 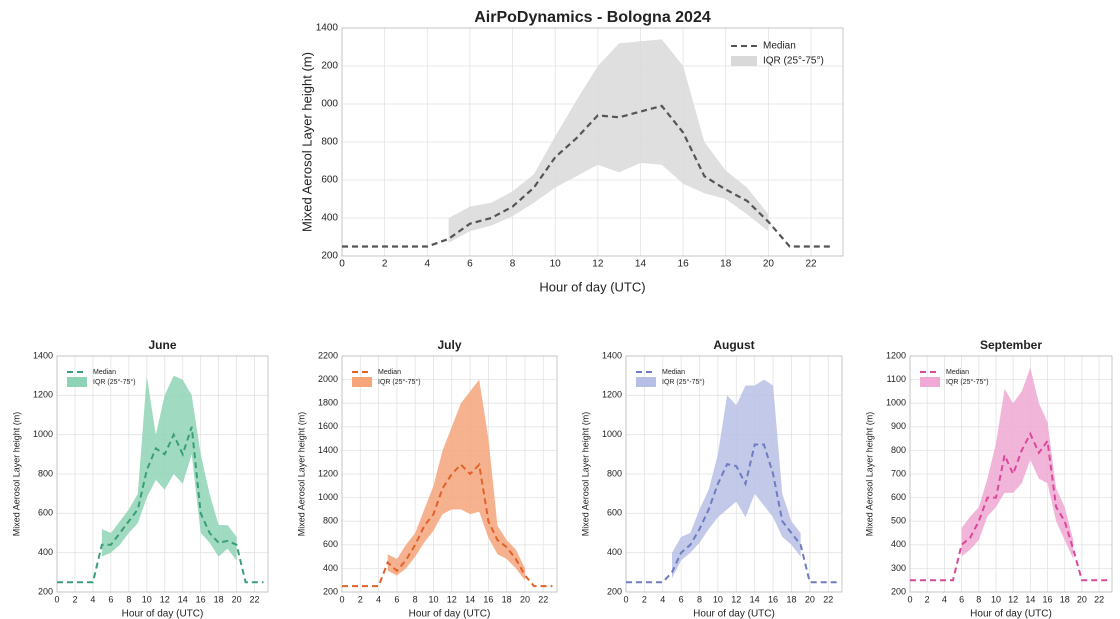 What do you see at coordinates (328, 379) in the screenshot?
I see `y-tick-label: 2000` at bounding box center [328, 379].